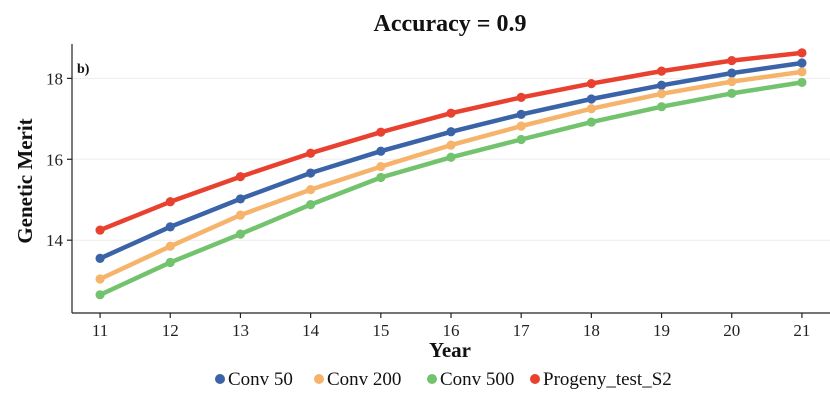 The height and width of the screenshot is (396, 830). I want to click on x-tick-label: 20, so click(731, 330).